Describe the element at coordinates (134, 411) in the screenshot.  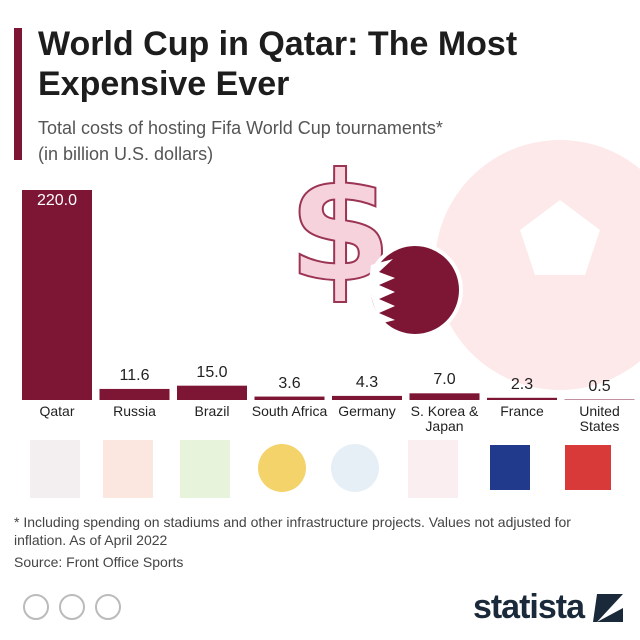
I see `x-tick-label: Russia` at that location.